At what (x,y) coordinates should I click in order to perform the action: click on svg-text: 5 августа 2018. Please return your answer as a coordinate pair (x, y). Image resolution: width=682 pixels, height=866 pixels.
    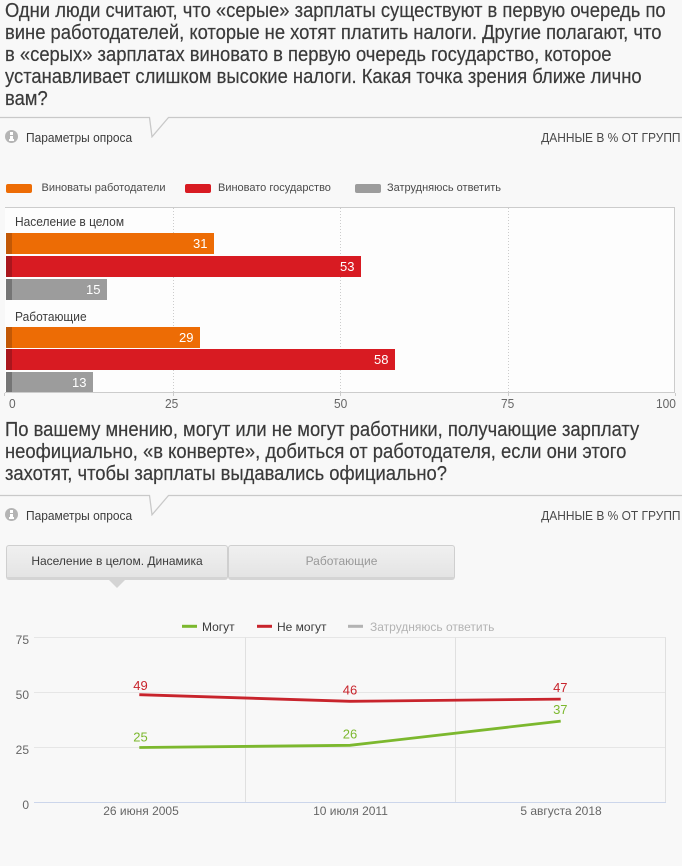
    Looking at the image, I should click on (561, 811).